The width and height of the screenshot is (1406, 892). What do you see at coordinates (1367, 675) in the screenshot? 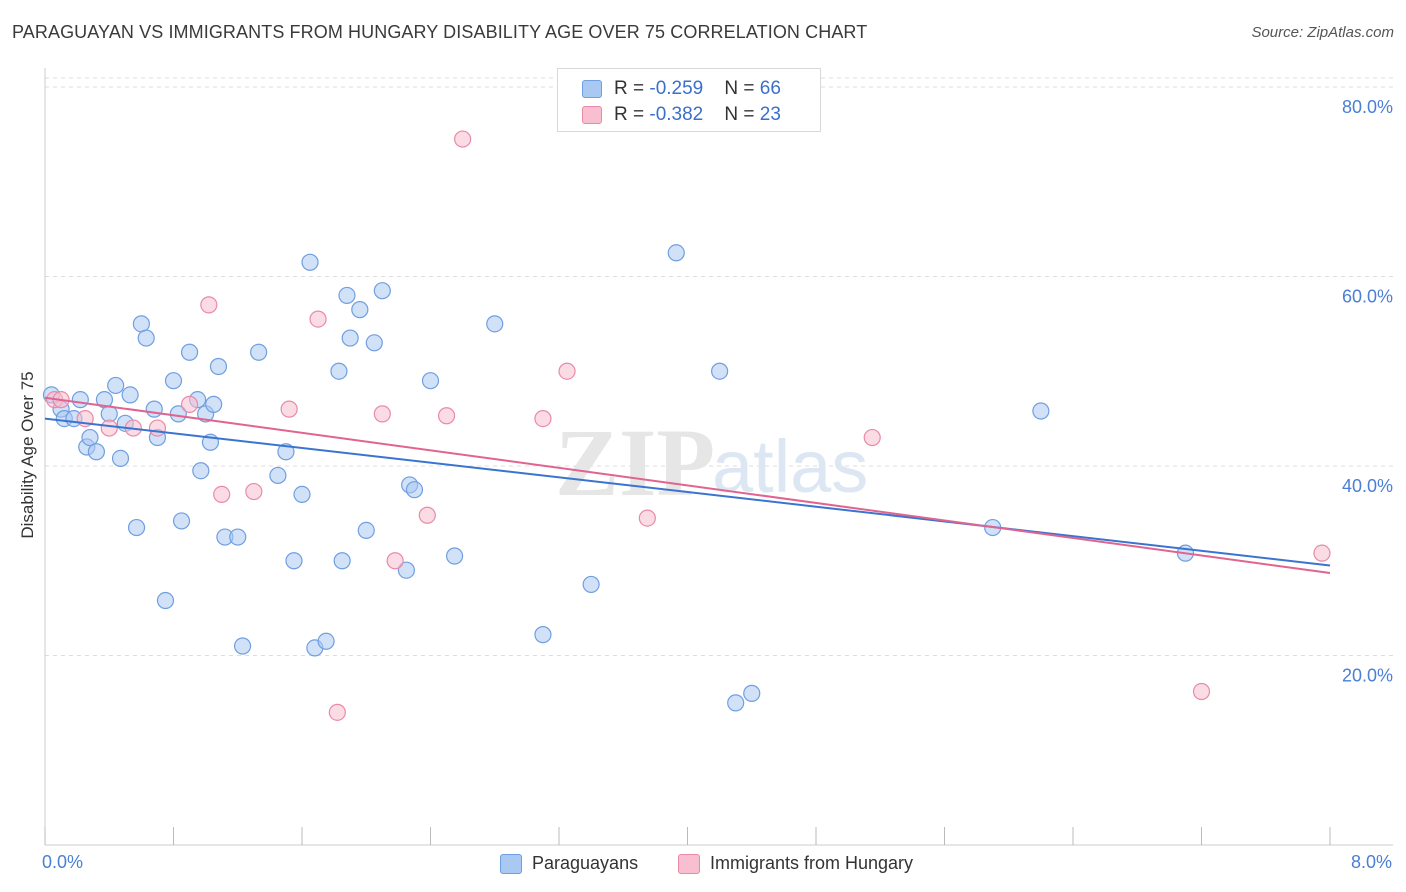
I see `y-tick-label: 20.0%` at bounding box center [1367, 675].